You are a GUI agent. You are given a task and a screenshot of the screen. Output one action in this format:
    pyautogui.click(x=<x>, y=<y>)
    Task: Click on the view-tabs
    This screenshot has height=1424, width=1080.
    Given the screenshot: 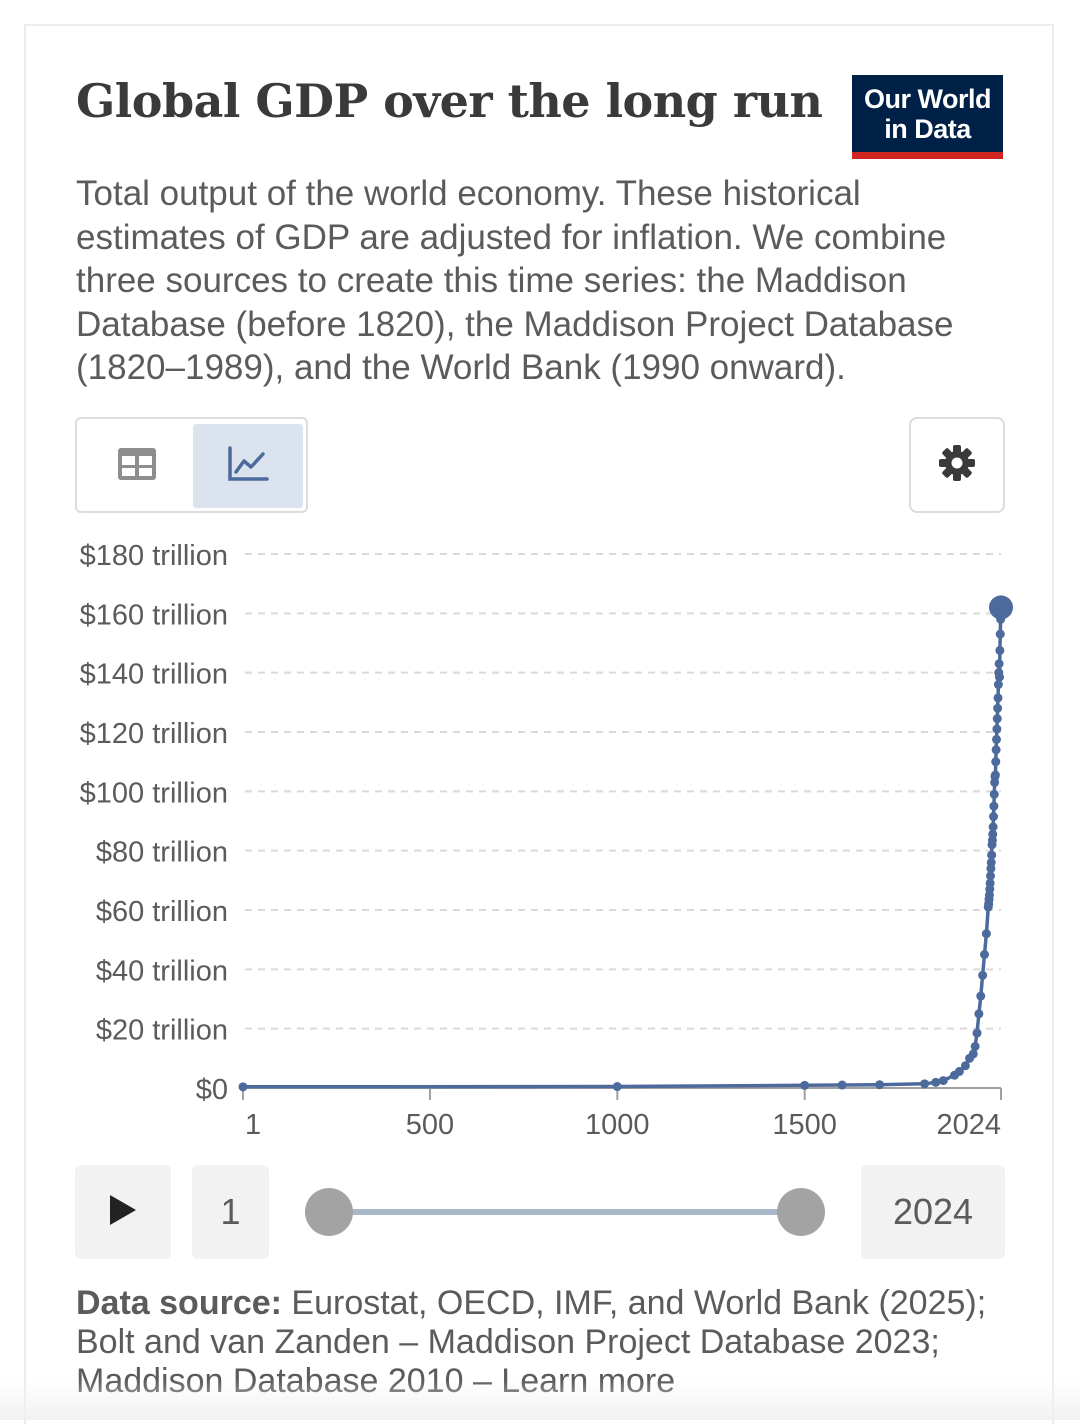 What is the action you would take?
    pyautogui.click(x=191, y=465)
    